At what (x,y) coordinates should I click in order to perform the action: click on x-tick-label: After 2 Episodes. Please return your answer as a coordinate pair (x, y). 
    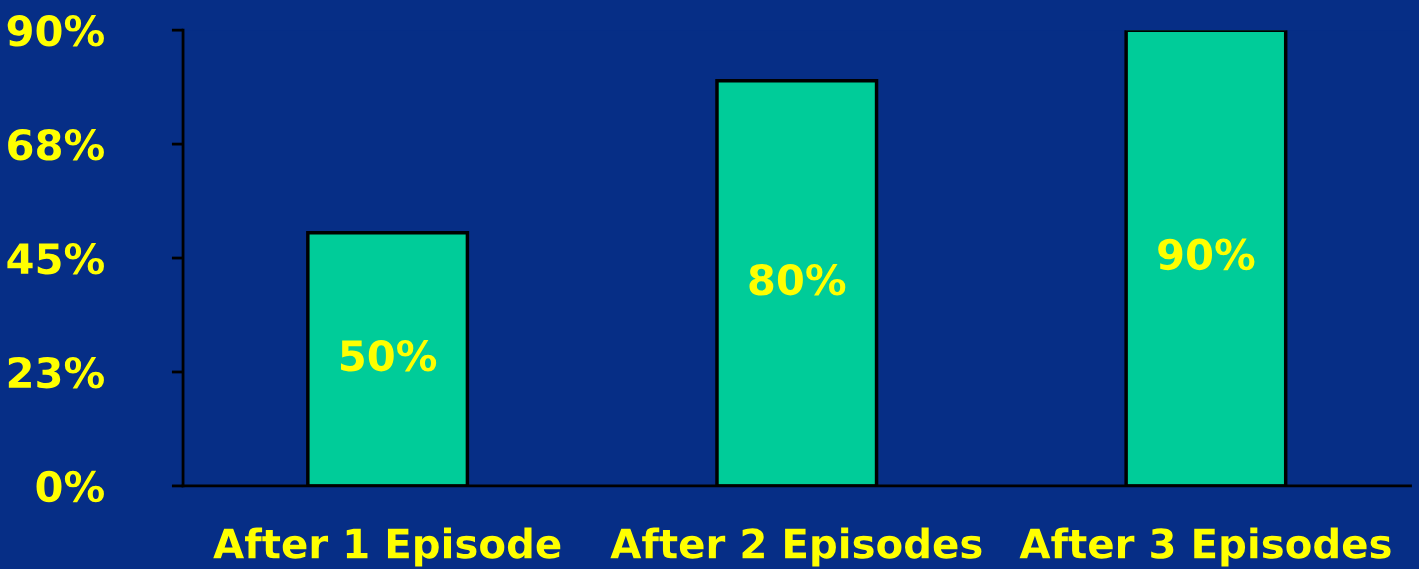
    Looking at the image, I should click on (796, 547).